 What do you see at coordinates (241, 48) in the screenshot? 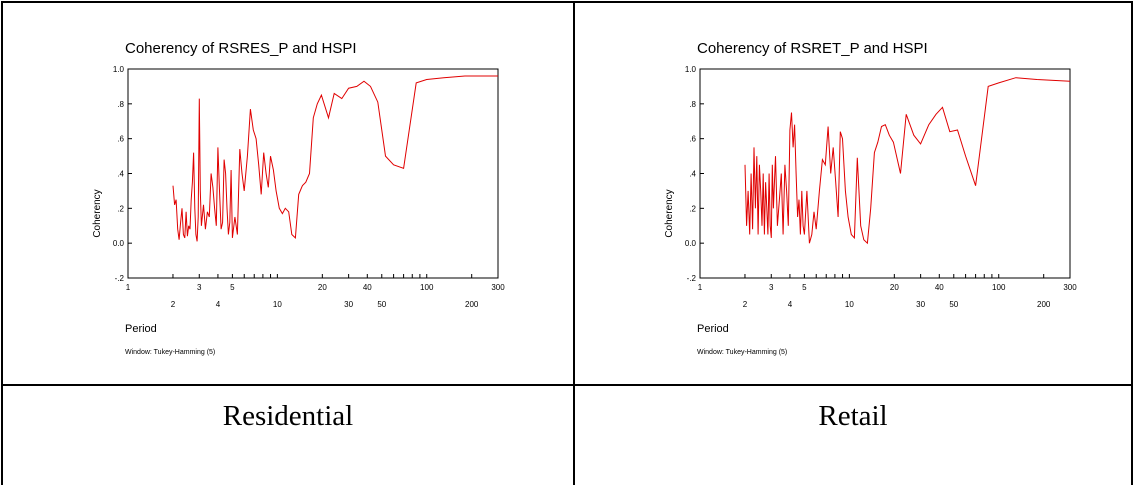
I see `chart-title: Coherency of RSRES_P and HSPI` at bounding box center [241, 48].